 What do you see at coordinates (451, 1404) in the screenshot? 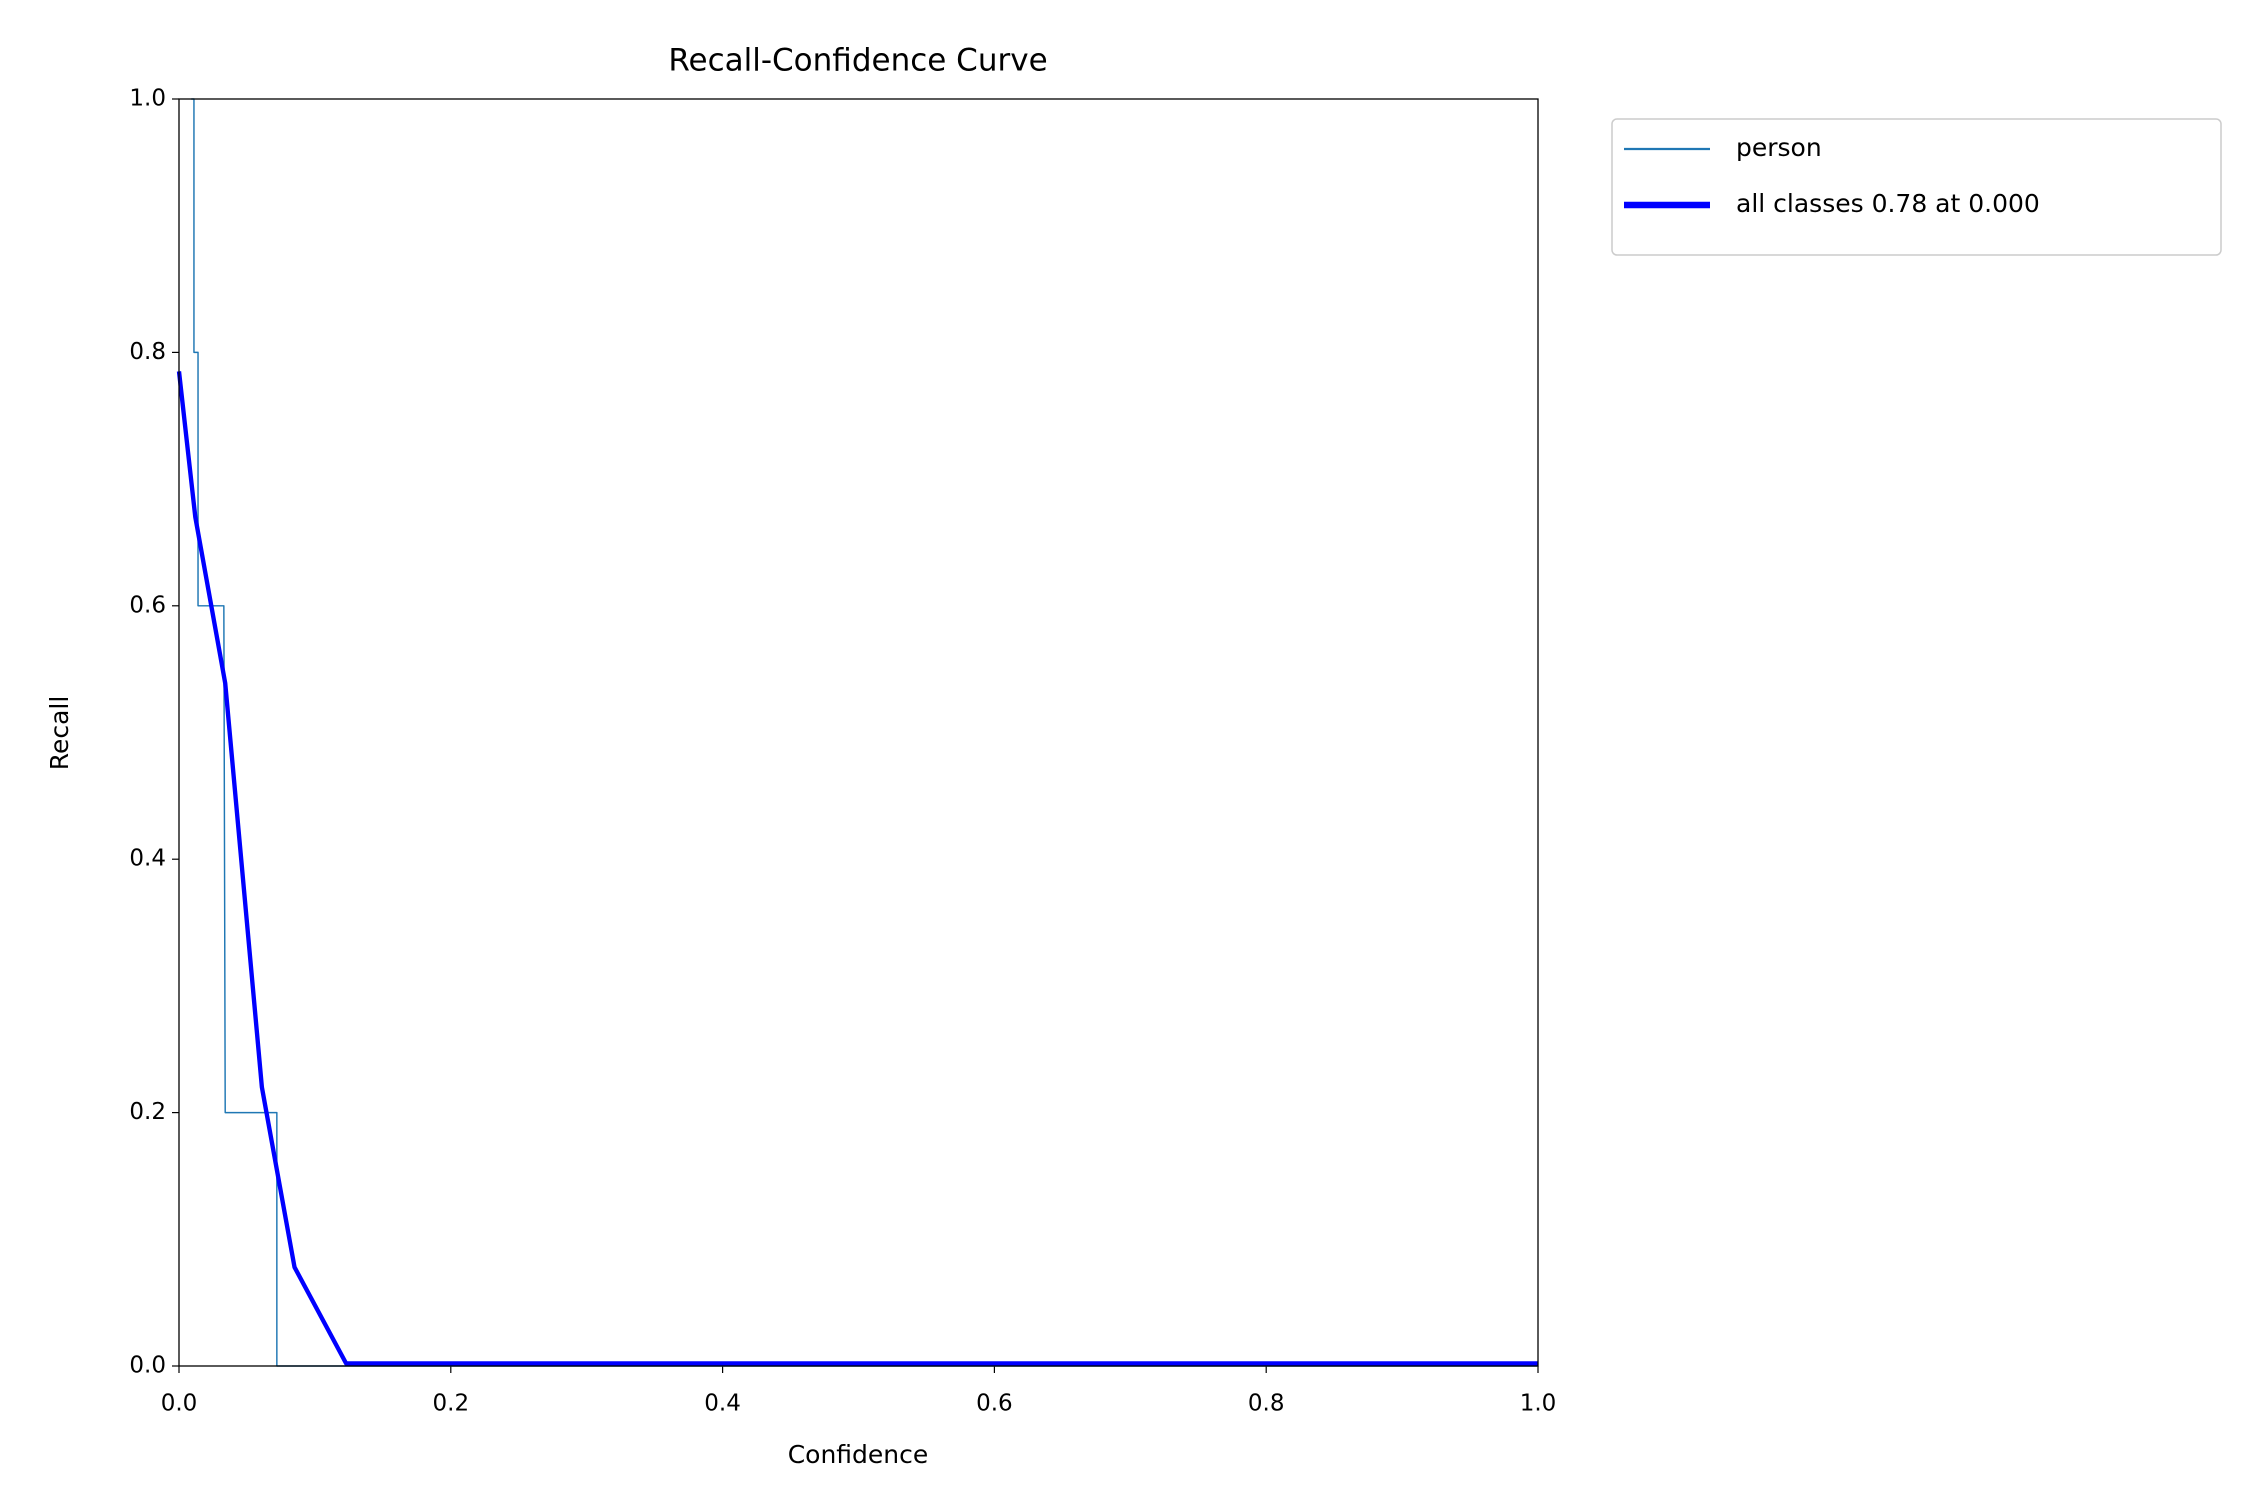
I see `x-tick-label: 0.2` at bounding box center [451, 1404].